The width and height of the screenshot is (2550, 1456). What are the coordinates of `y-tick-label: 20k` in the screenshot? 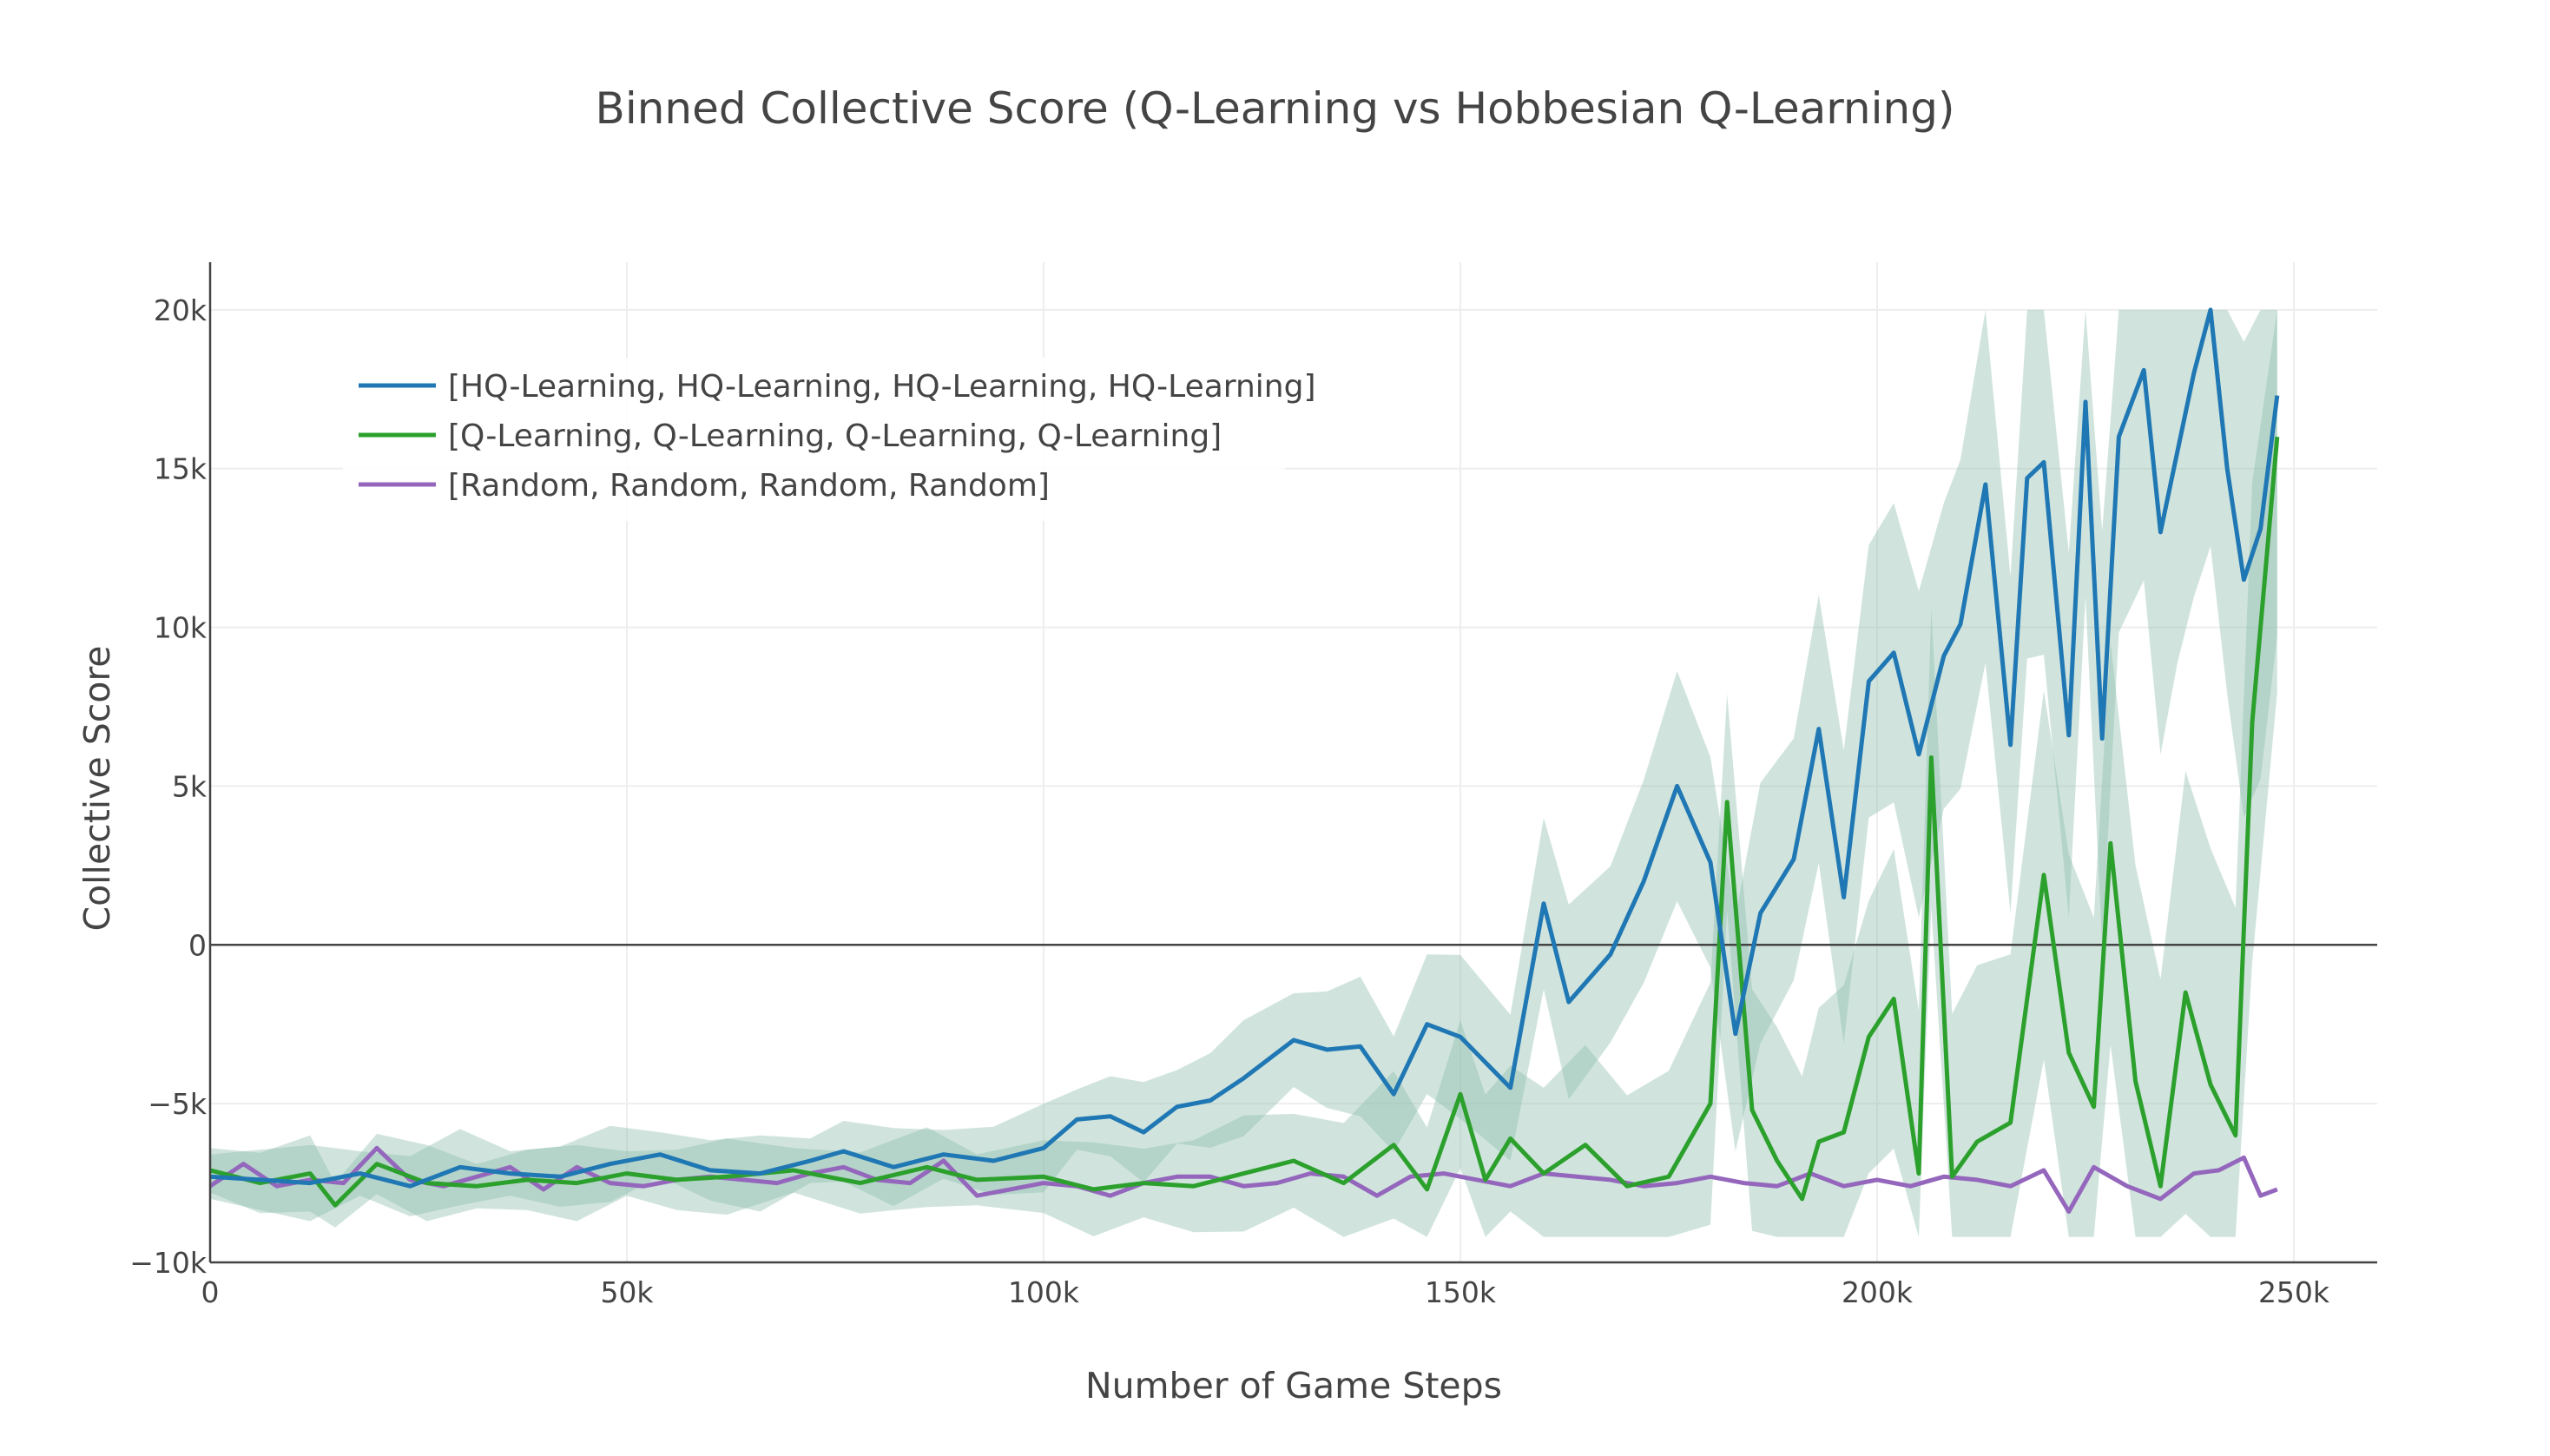 It's located at (181, 310).